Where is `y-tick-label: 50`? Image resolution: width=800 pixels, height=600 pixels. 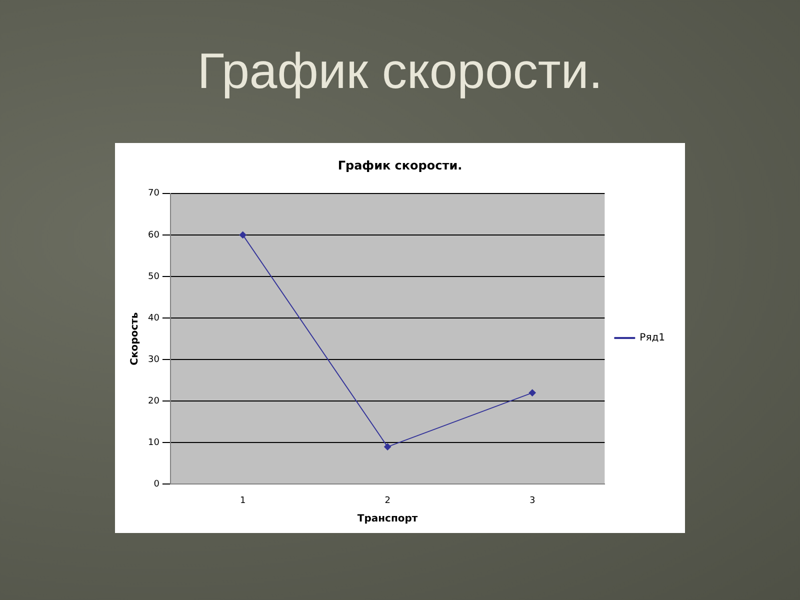
y-tick-label: 50 is located at coordinates (154, 277).